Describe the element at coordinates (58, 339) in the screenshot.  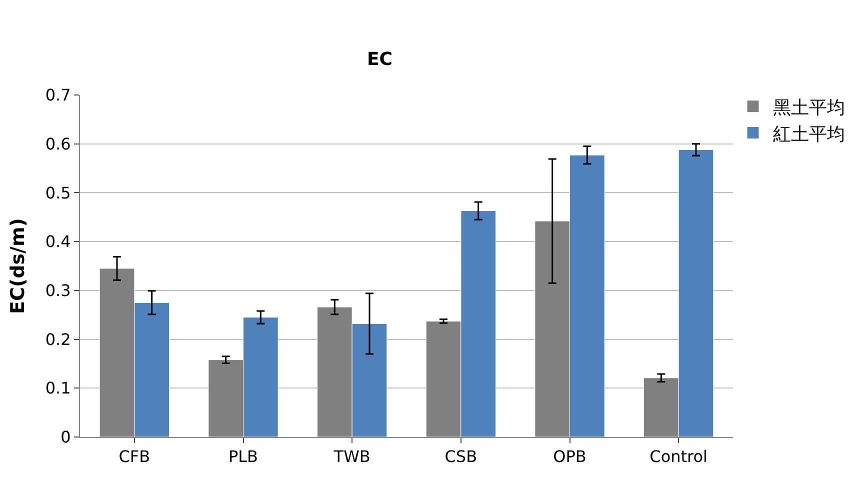
I see `y-tick-label: 0.2` at that location.